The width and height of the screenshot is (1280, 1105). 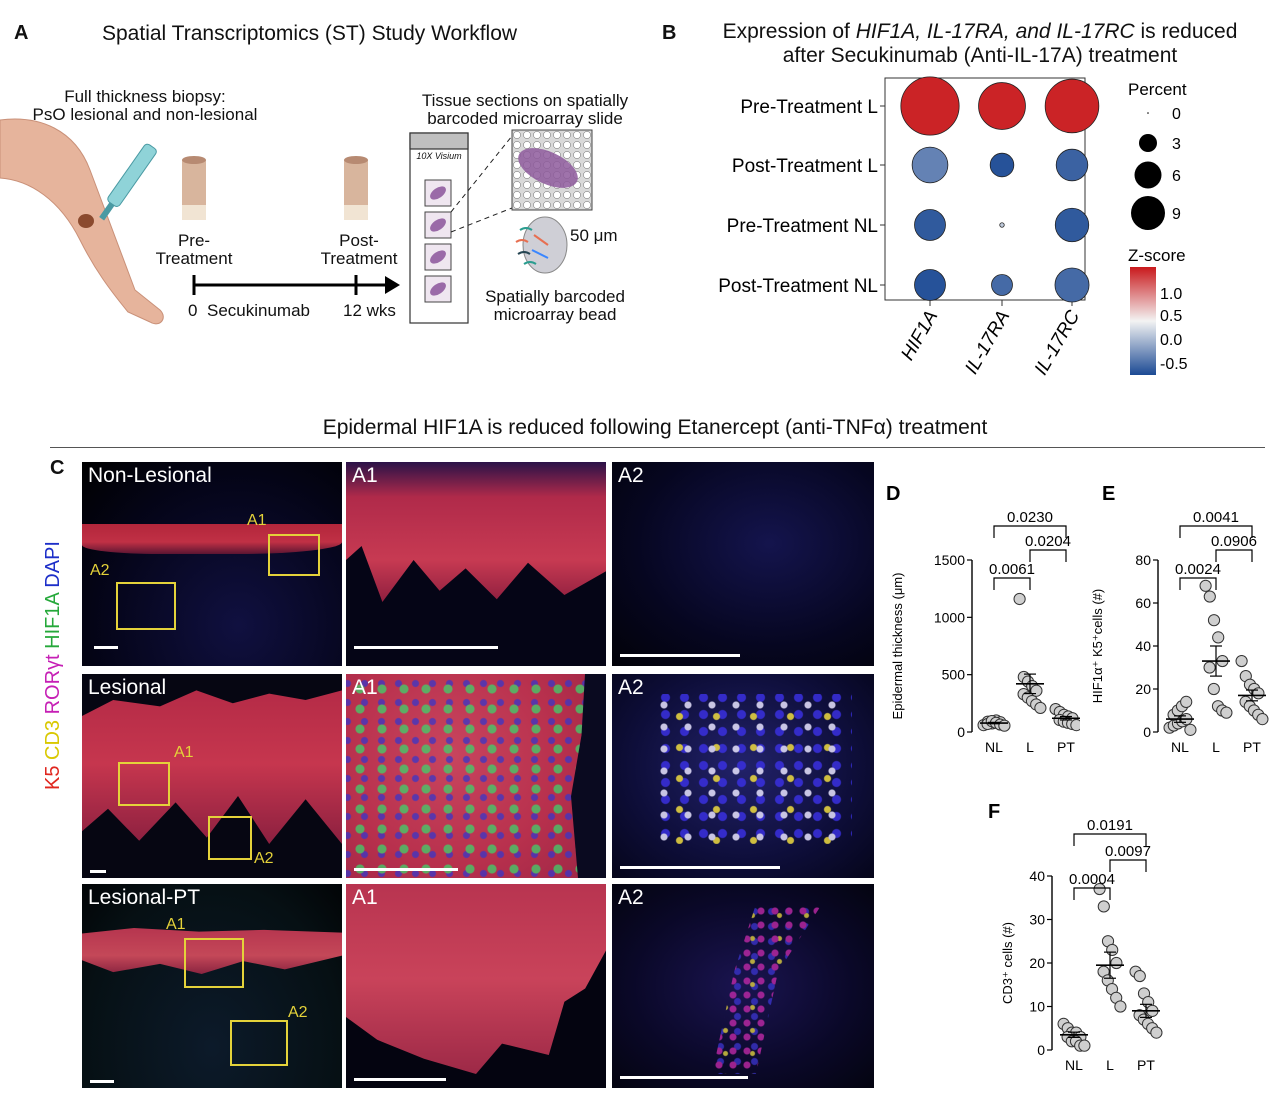 What do you see at coordinates (525, 118) in the screenshot?
I see `tissue-line2: barcoded microarray slide` at bounding box center [525, 118].